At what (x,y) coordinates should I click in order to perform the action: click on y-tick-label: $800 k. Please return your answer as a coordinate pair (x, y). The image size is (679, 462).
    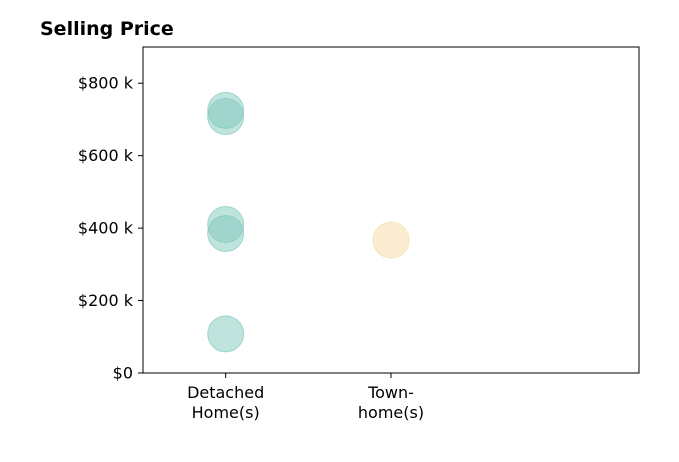
    Looking at the image, I should click on (106, 83).